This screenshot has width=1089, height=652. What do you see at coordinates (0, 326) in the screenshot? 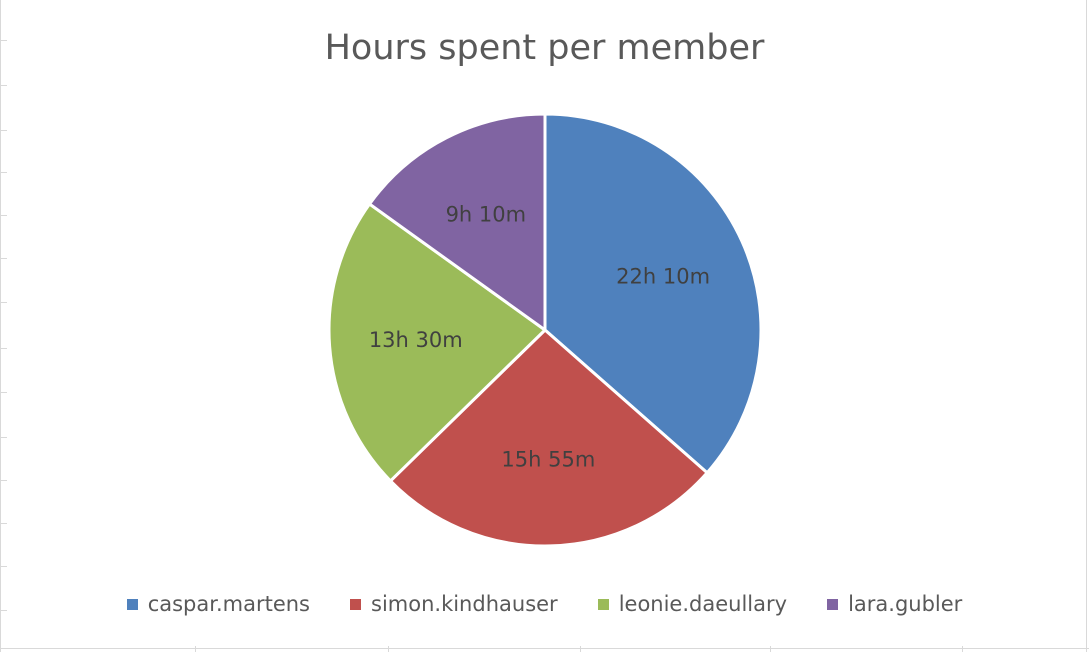
I see `frame-left-border` at bounding box center [0, 326].